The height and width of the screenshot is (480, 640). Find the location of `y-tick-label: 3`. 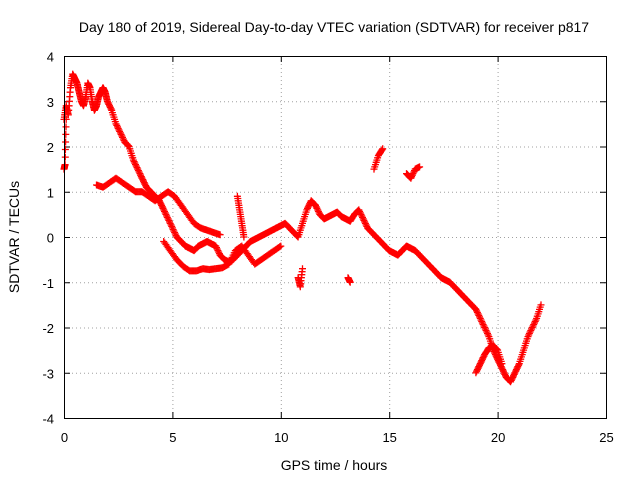

y-tick-label: 3 is located at coordinates (50, 102).